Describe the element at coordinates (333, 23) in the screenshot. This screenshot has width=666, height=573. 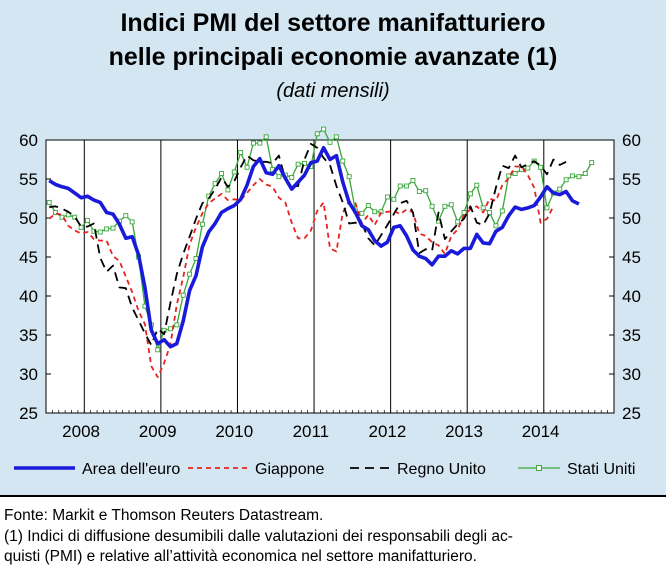
I see `chart-title-line-1: Indici PMI del settore manifatturiero` at that location.